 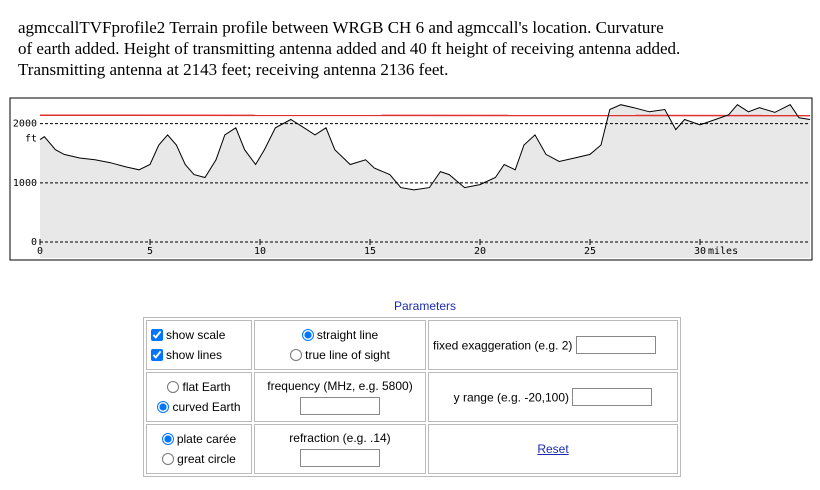 I want to click on option: plate carée, so click(x=199, y=439).